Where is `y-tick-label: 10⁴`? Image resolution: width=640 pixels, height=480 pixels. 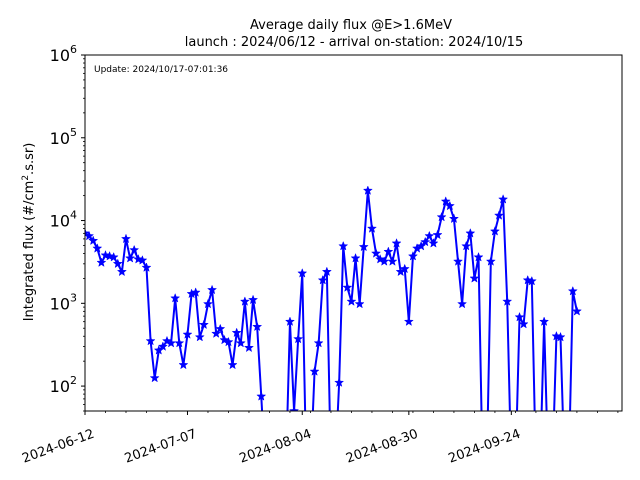 y-tick-label: 10⁴ is located at coordinates (63, 220).